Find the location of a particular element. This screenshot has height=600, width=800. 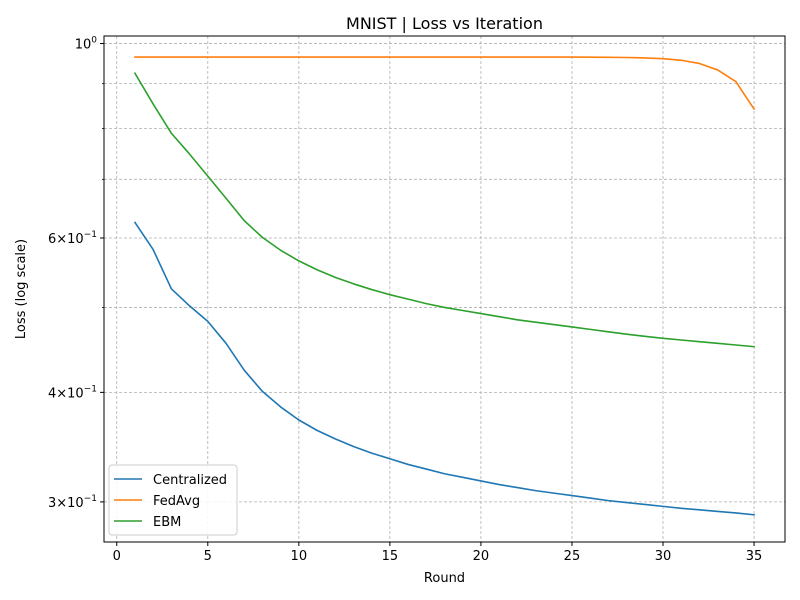

series-line-fedavg is located at coordinates (445, 83).